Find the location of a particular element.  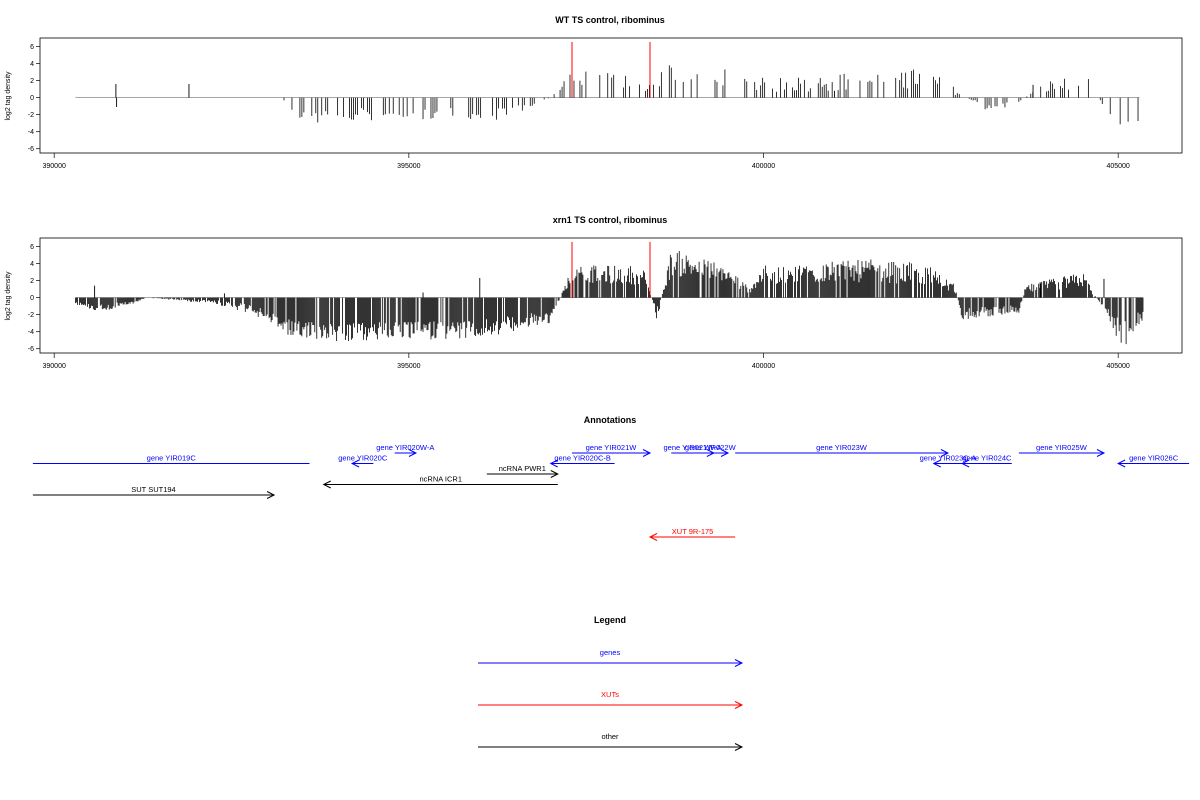

xrn1-track-bars is located at coordinates (609, 298).